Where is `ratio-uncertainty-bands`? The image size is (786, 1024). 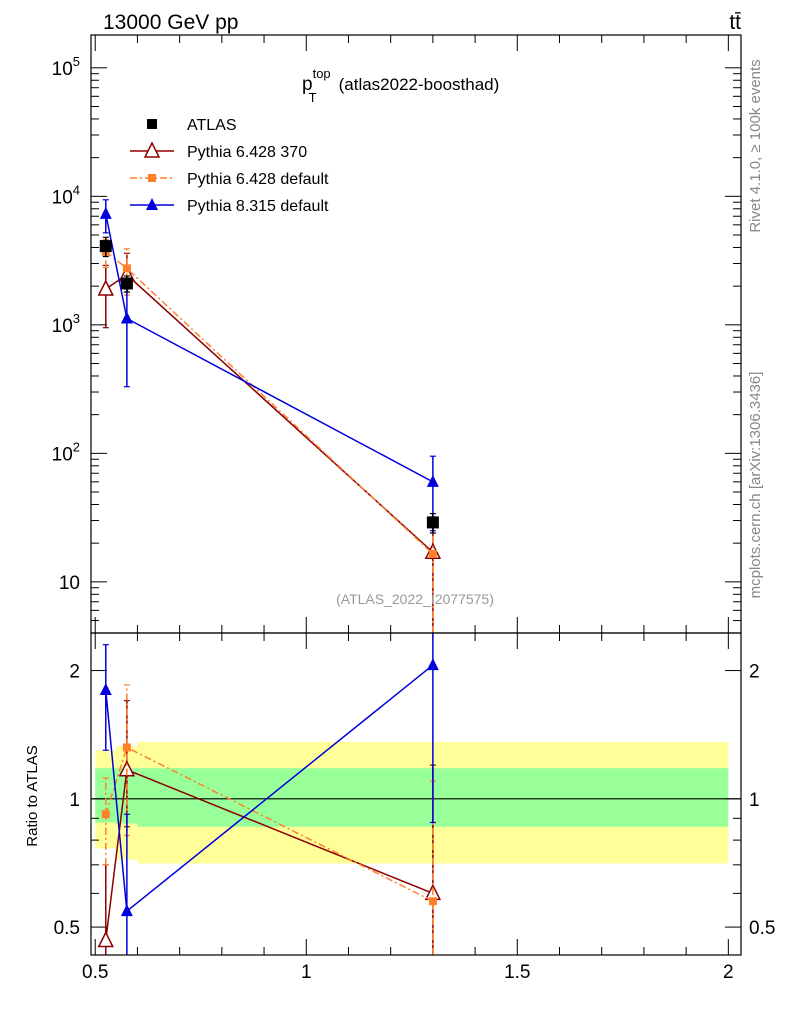
ratio-uncertainty-bands is located at coordinates (416, 802).